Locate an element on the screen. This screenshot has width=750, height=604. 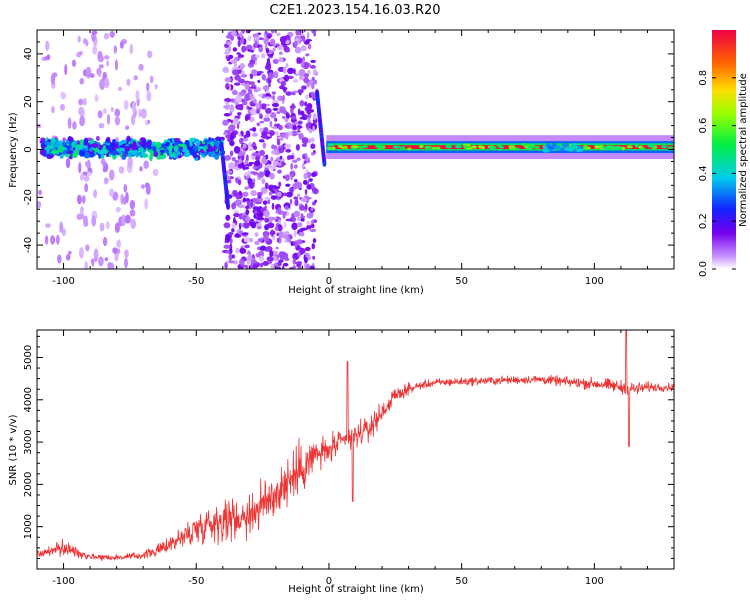
snr-xtick-label: 0 is located at coordinates (329, 581).